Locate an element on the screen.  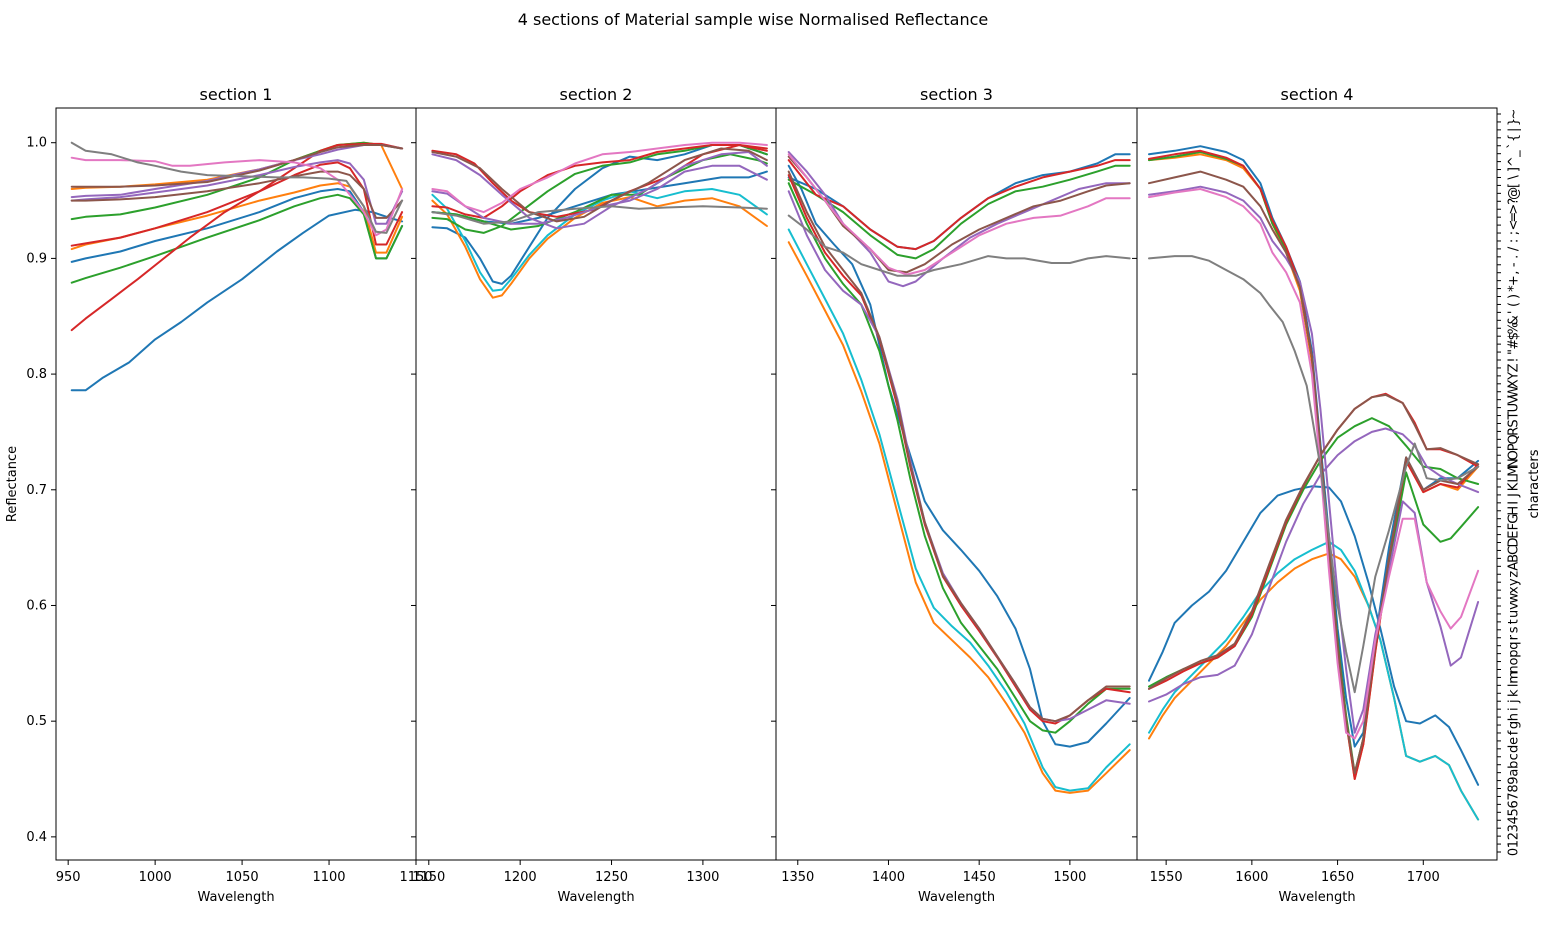
x-tick-label: 1450 is located at coordinates (979, 877).